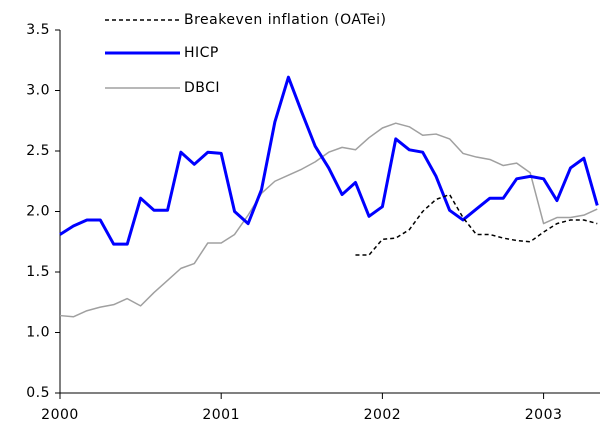 The width and height of the screenshot is (603, 428). I want to click on y-tick-label: 2.0, so click(38, 212).